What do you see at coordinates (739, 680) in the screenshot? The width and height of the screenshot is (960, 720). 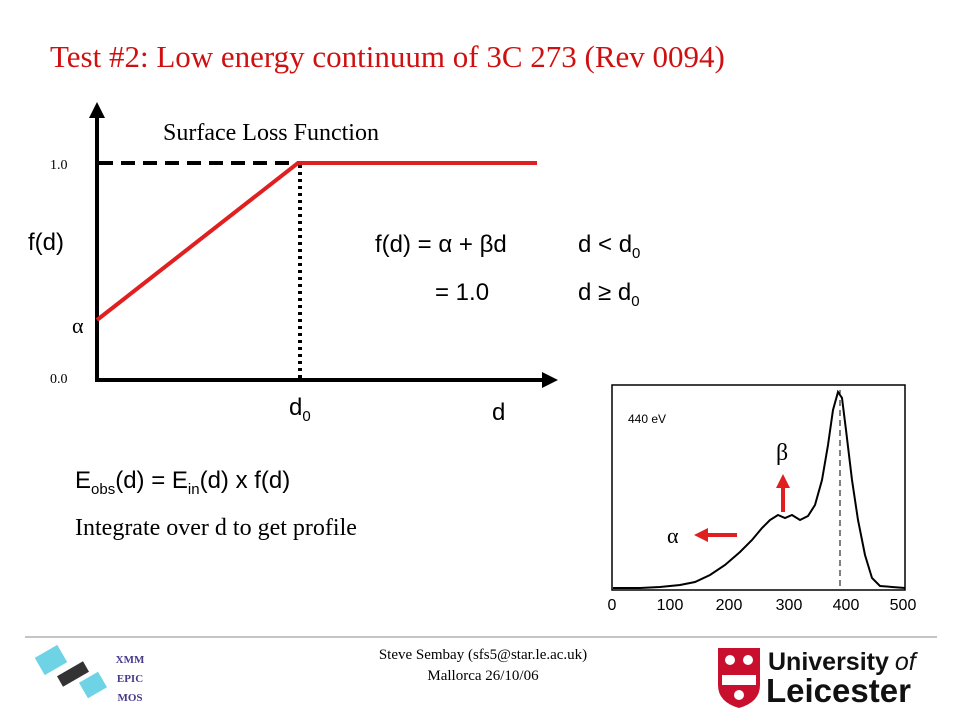 I see `shield-band` at bounding box center [739, 680].